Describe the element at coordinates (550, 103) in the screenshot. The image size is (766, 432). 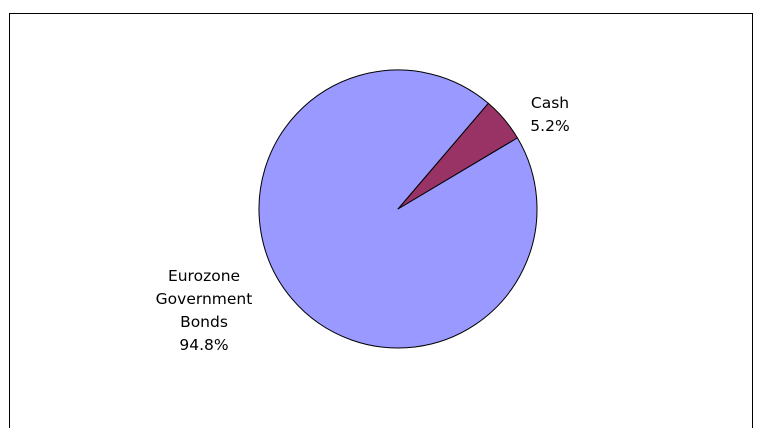
I see `slice-label-line: Cash` at that location.